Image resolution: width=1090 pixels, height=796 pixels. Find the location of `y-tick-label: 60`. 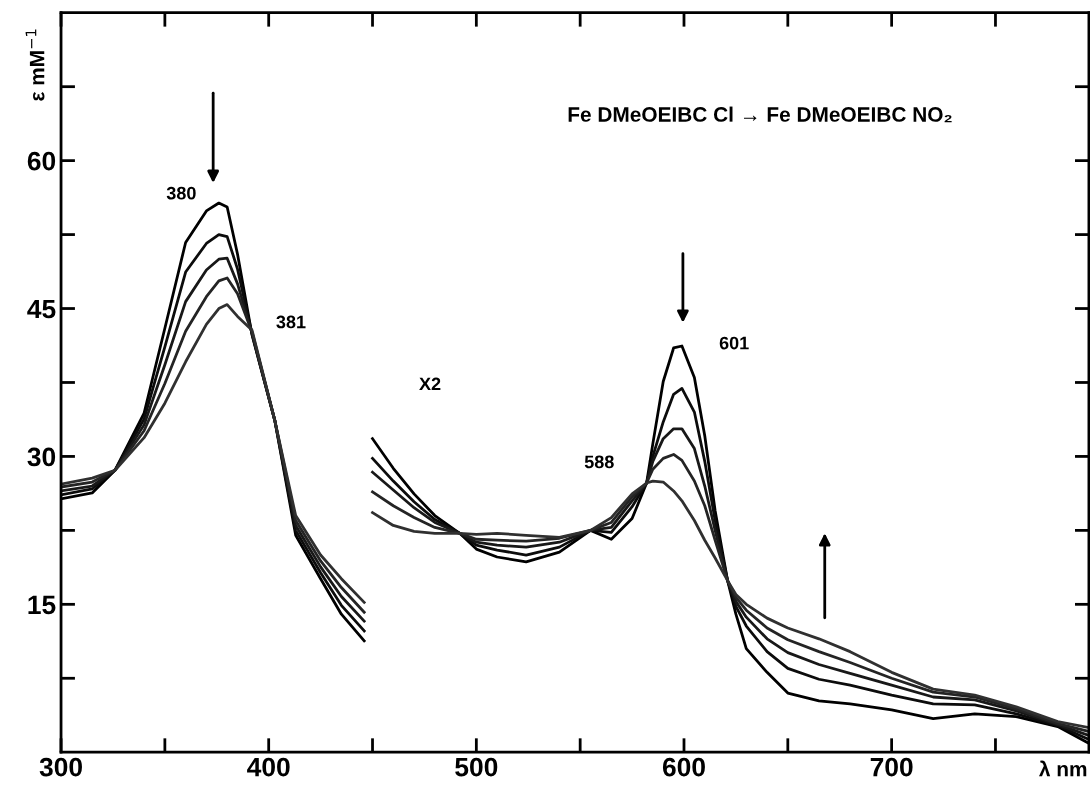

y-tick-label: 60 is located at coordinates (41, 161).